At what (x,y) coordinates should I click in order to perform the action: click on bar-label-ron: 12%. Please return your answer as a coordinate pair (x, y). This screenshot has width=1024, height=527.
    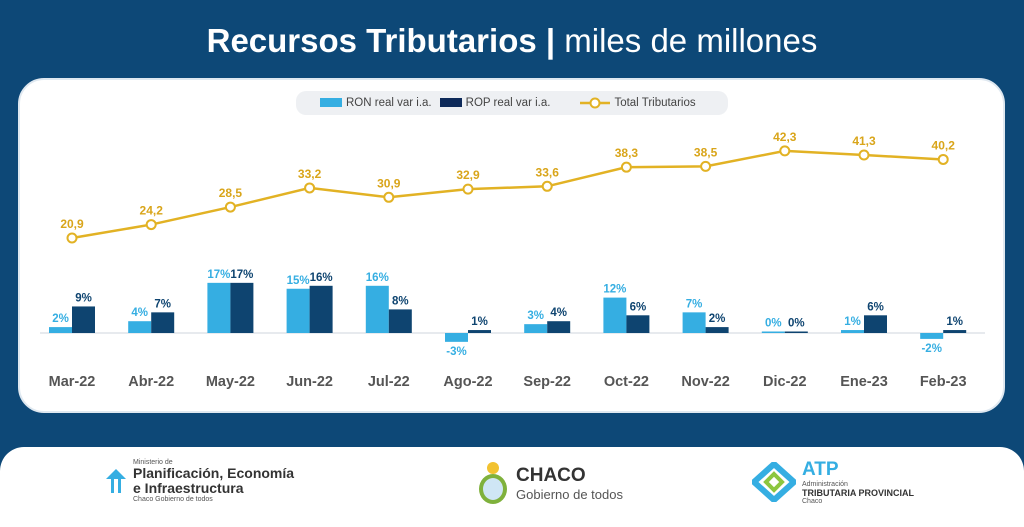
    Looking at the image, I should click on (614, 290).